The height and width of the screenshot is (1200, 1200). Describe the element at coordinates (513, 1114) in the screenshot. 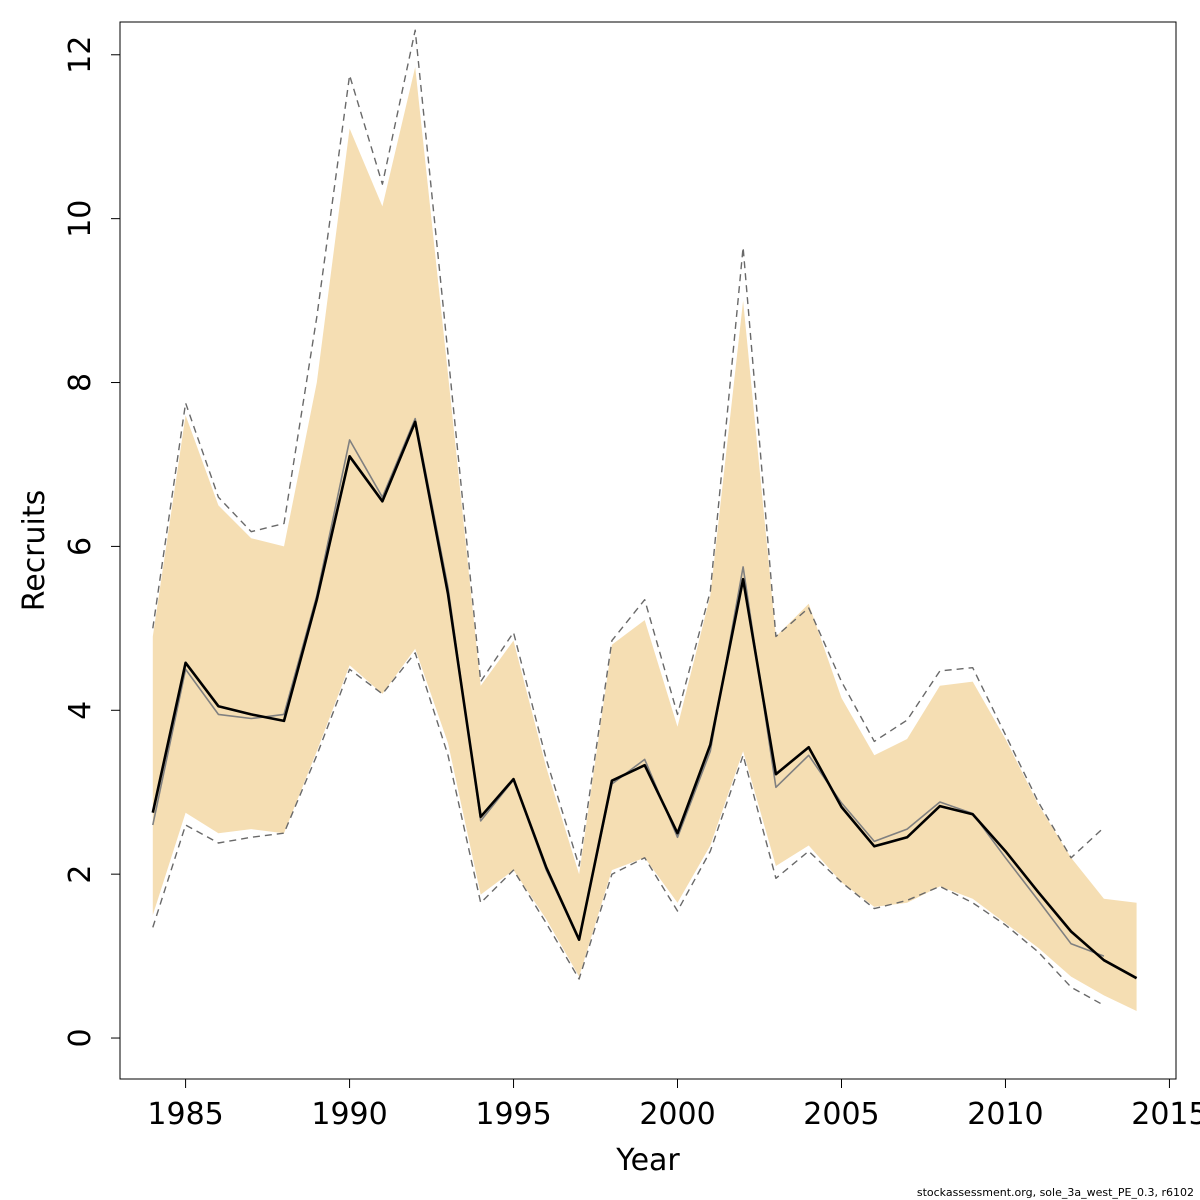

I see `x-tick-label: 1995` at that location.